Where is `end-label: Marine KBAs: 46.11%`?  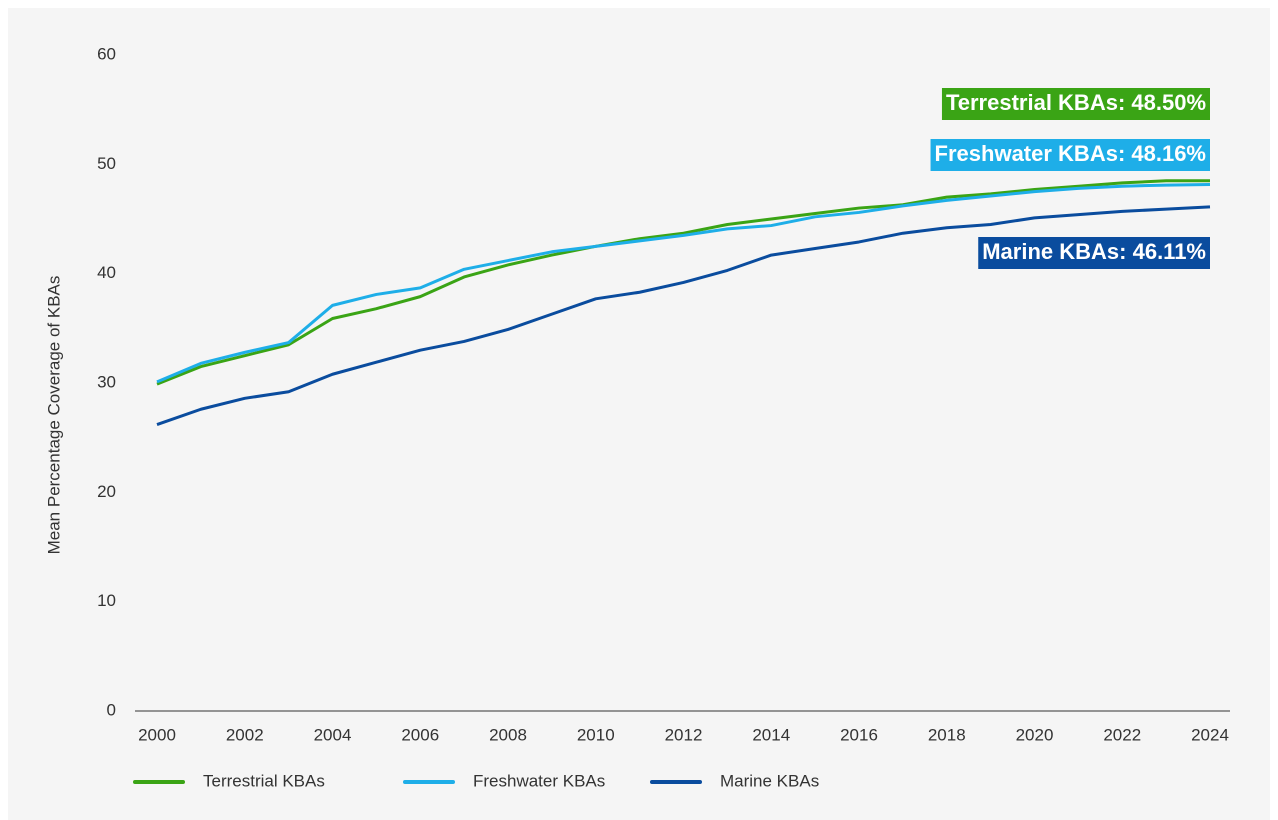 end-label: Marine KBAs: 46.11% is located at coordinates (1094, 251).